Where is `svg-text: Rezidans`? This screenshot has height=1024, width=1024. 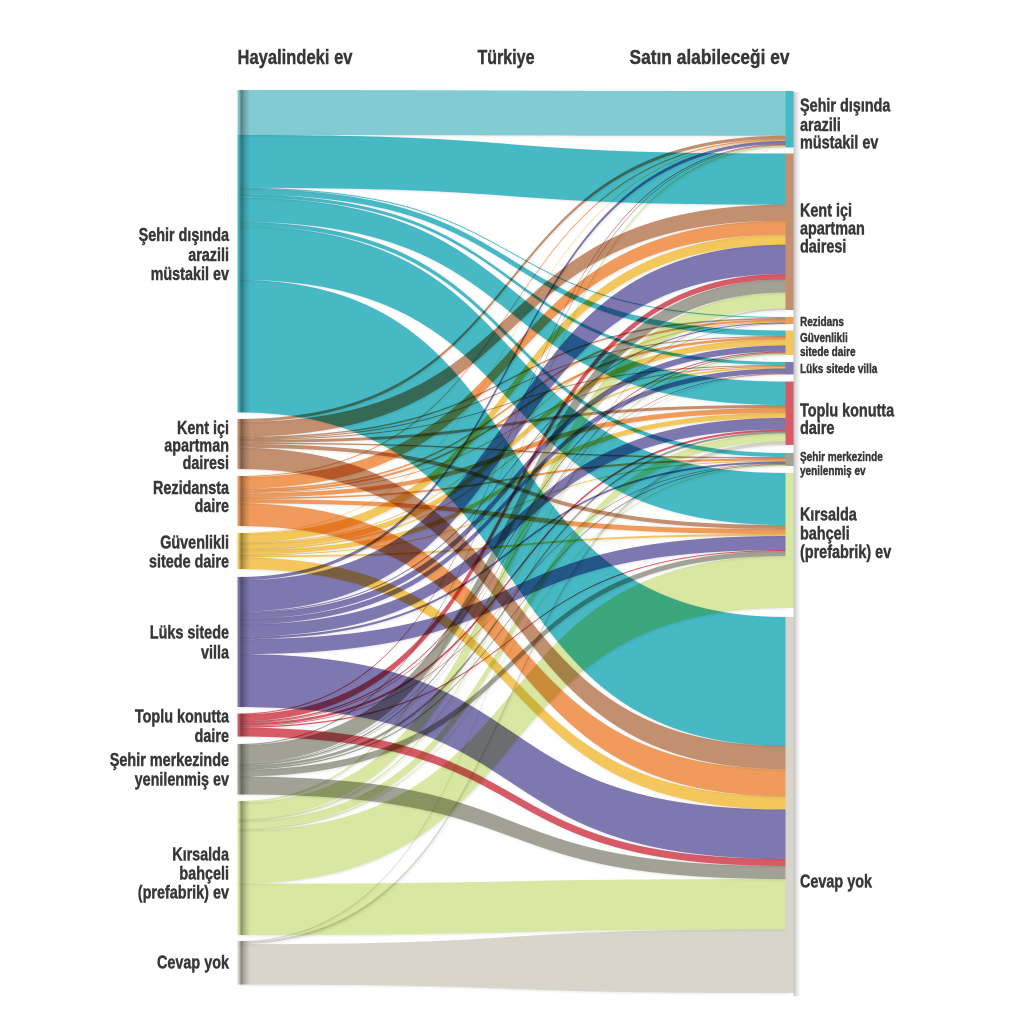
svg-text: Rezidans is located at coordinates (822, 322).